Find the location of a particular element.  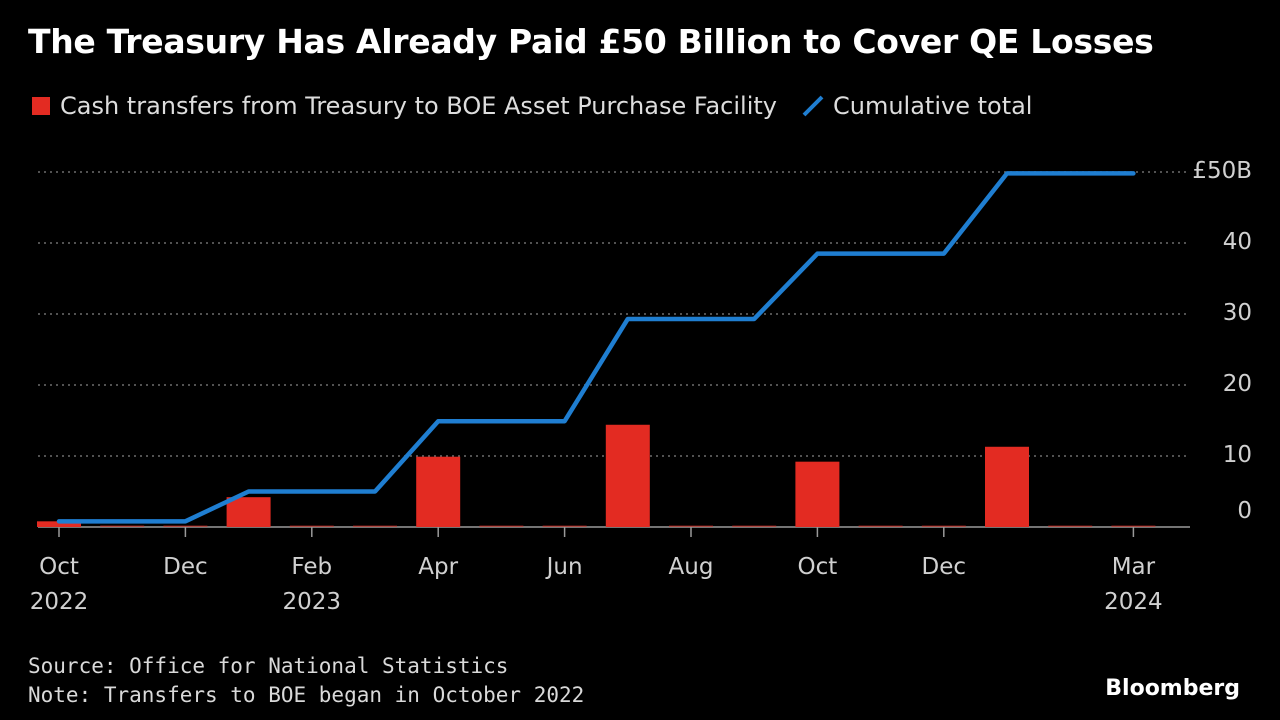

y-tick-label: 40 is located at coordinates (1237, 242).